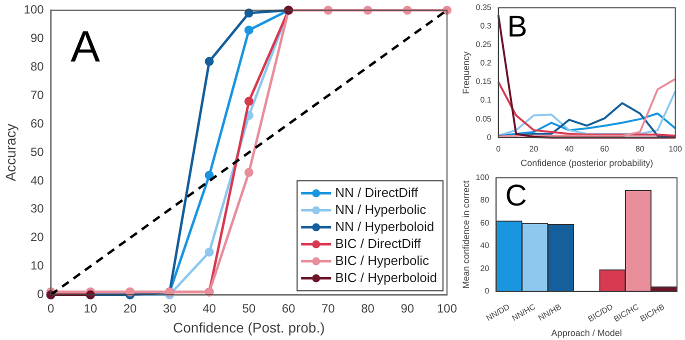 Image resolution: width=685 pixels, height=340 pixels. What do you see at coordinates (376, 192) in the screenshot?
I see `legend-label: NN / DirectDiff` at bounding box center [376, 192].